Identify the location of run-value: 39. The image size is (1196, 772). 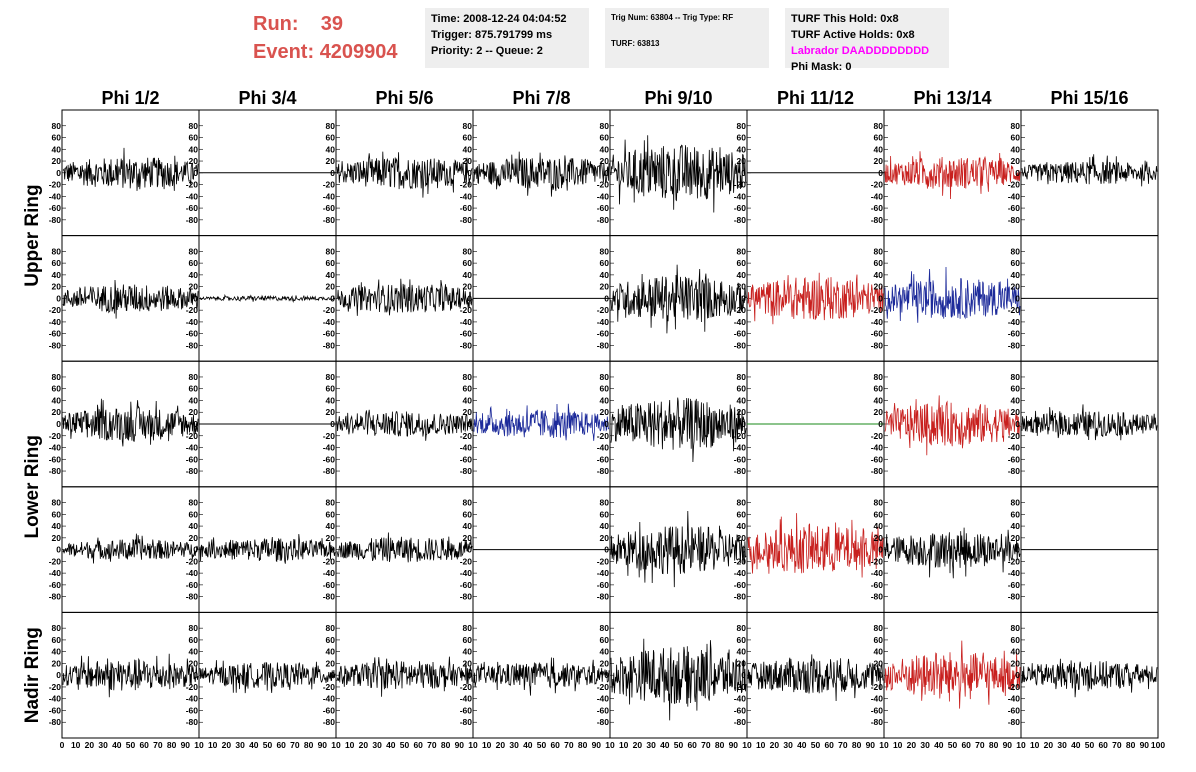
(332, 24).